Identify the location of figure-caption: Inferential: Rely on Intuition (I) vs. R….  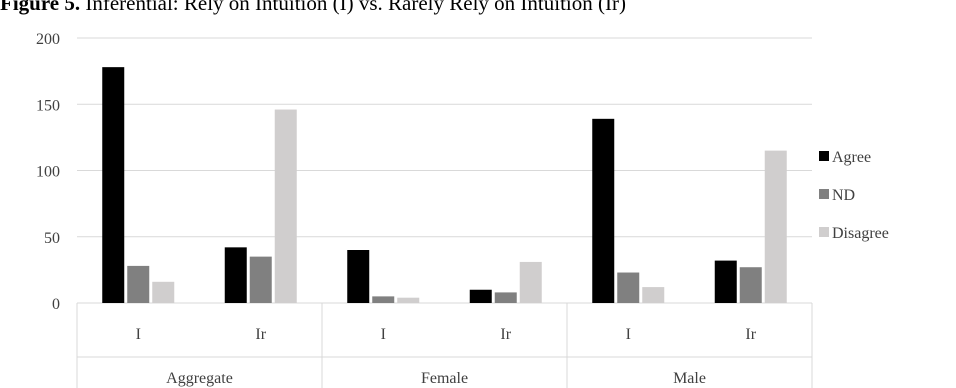
(355, 7).